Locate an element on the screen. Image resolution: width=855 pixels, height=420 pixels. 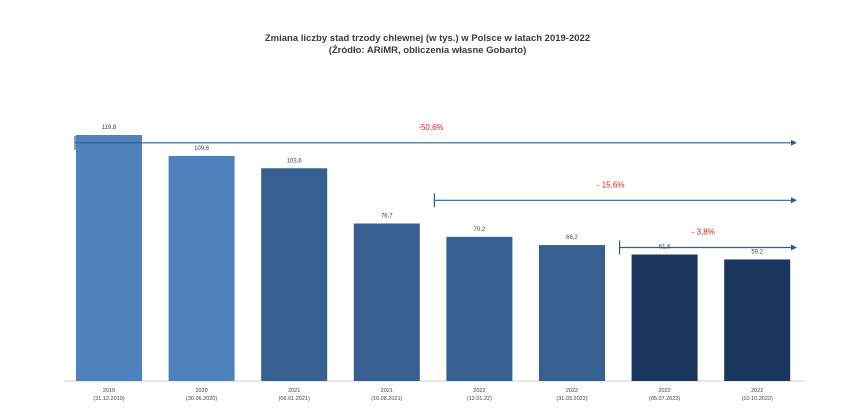
x-tick-label-date: (31.03.2022) is located at coordinates (571, 399).